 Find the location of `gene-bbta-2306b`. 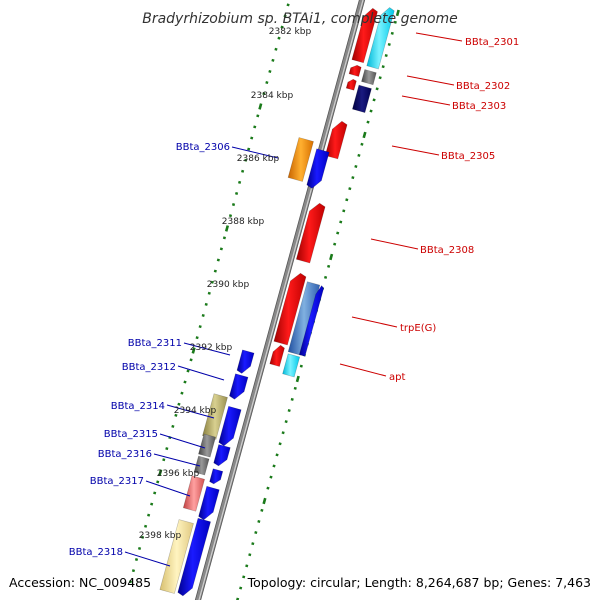

gene-bbta-2306b is located at coordinates (318, 168).